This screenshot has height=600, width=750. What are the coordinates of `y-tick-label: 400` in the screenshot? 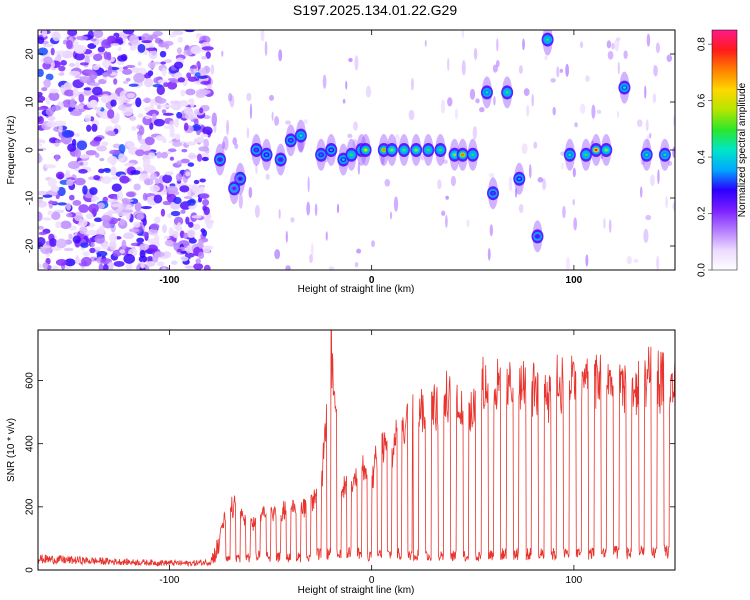 It's located at (30, 443).